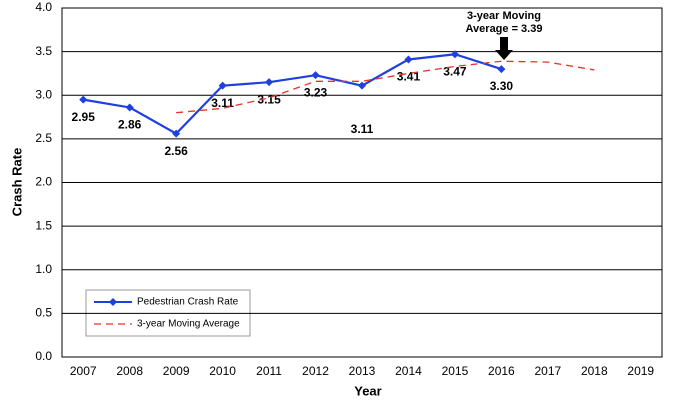  What do you see at coordinates (222, 371) in the screenshot?
I see `x-tick-label: 2010` at bounding box center [222, 371].